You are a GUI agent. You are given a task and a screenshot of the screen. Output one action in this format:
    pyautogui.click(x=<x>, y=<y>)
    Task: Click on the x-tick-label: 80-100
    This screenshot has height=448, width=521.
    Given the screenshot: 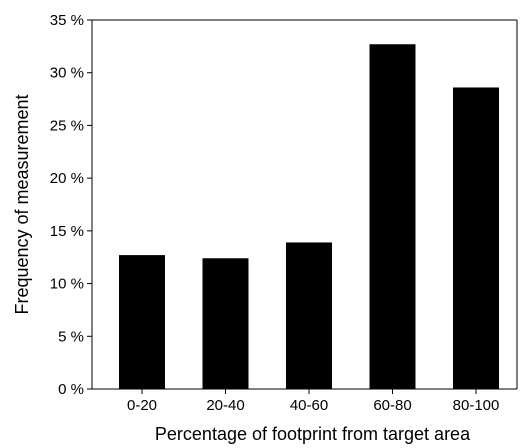 What is the action you would take?
    pyautogui.click(x=476, y=405)
    